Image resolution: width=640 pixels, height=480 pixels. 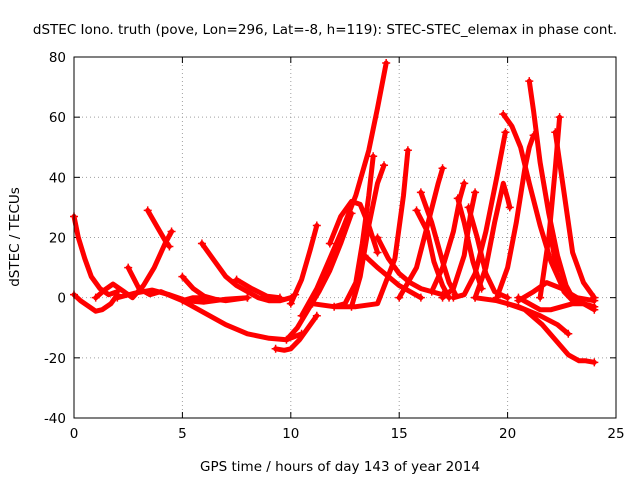 I want to click on series-line-arc19, so click(x=393, y=277).